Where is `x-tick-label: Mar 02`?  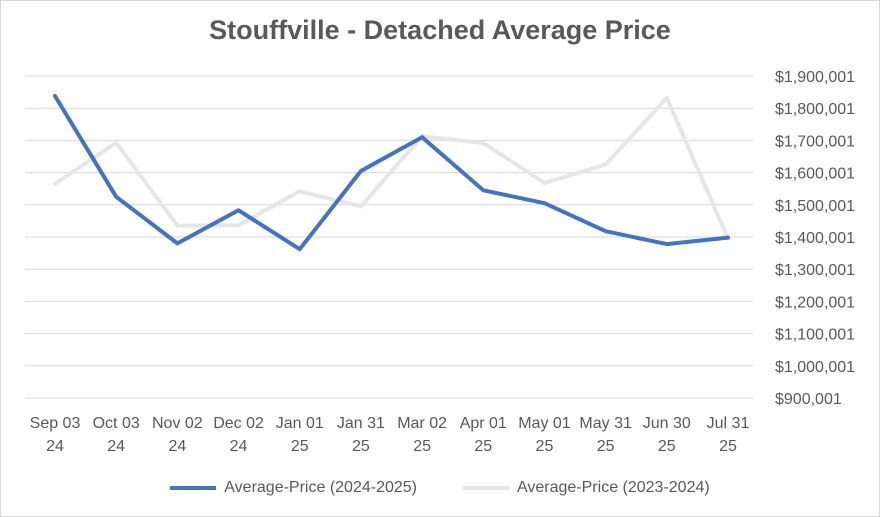 x-tick-label: Mar 02 is located at coordinates (422, 423).